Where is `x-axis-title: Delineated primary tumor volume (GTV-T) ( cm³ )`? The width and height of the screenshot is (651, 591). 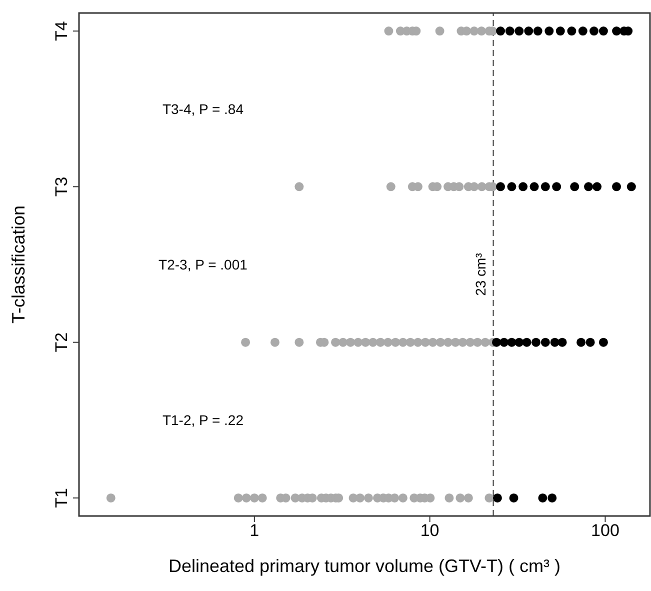 x-axis-title: Delineated primary tumor volume (GTV-T) ( cm³ ) is located at coordinates (364, 566).